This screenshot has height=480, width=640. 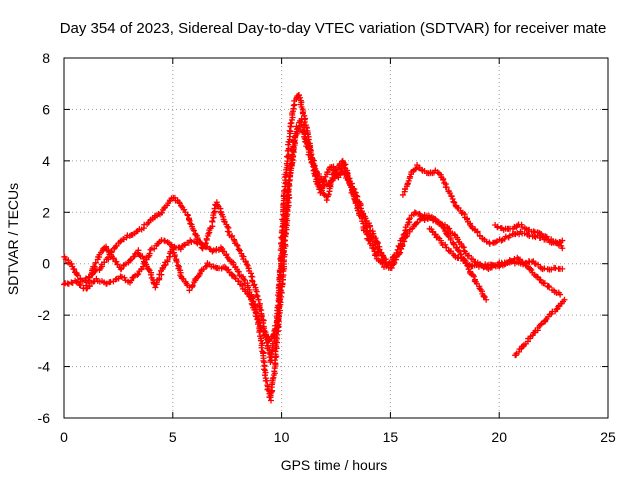 I want to click on y-tick-label: 2, so click(x=46, y=212).